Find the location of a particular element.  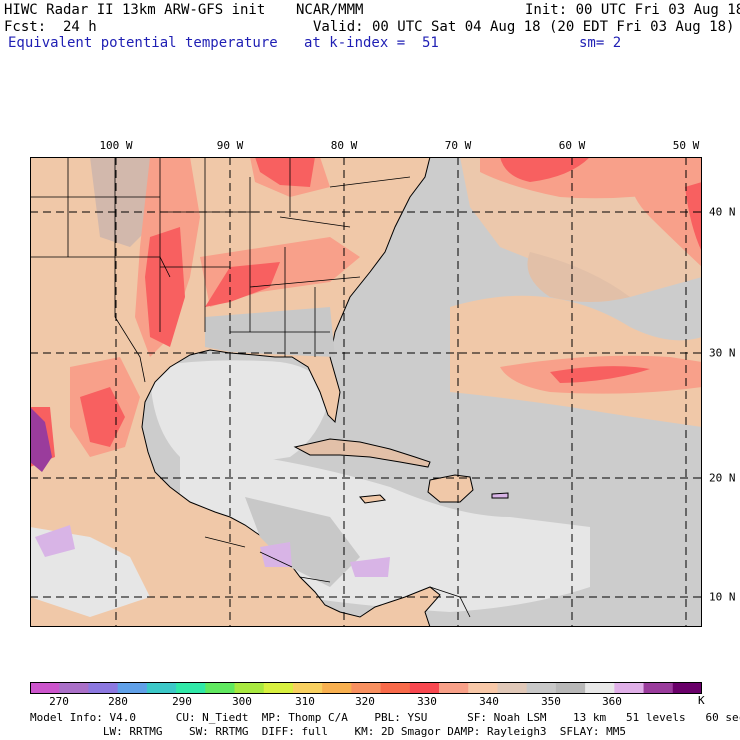

lat-label-40n: 40 N is located at coordinates (722, 212).